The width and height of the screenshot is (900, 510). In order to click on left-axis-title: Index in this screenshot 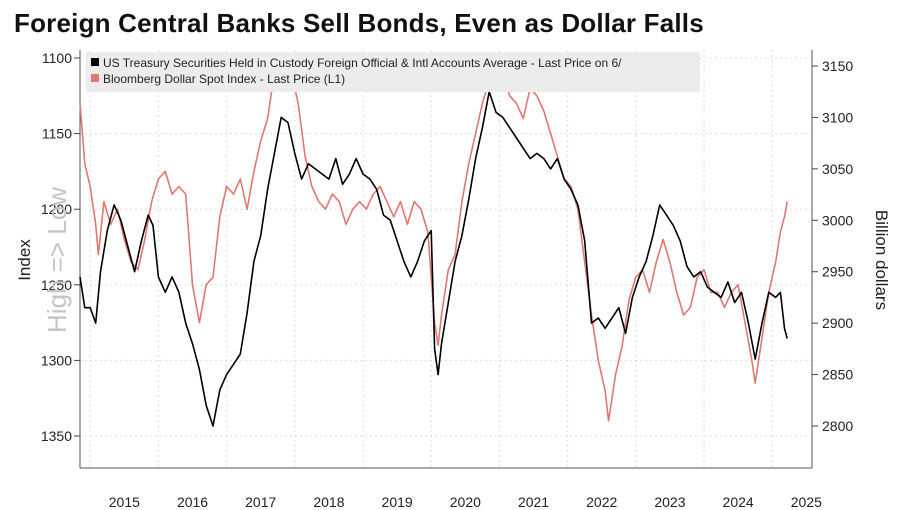, I will do `click(24, 260)`.